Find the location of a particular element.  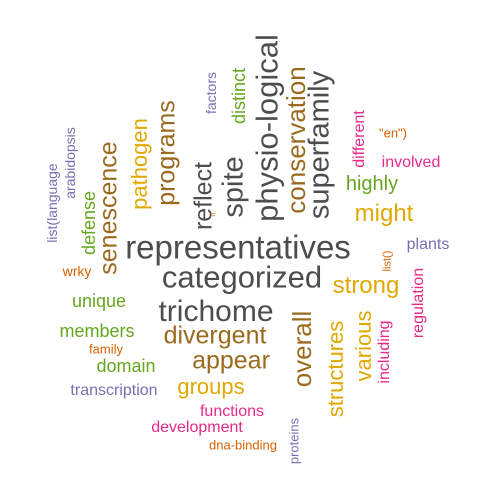

word: domain is located at coordinates (126, 366).